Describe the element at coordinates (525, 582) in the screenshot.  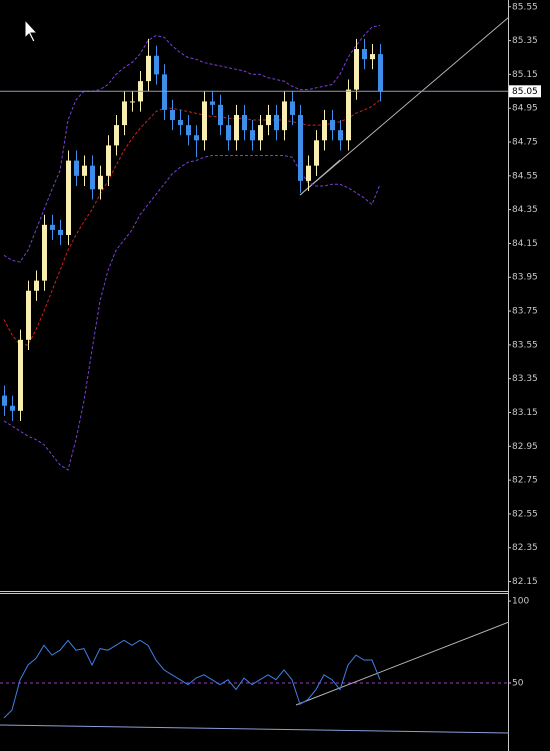
I see `y-tick-label: 82.15` at that location.